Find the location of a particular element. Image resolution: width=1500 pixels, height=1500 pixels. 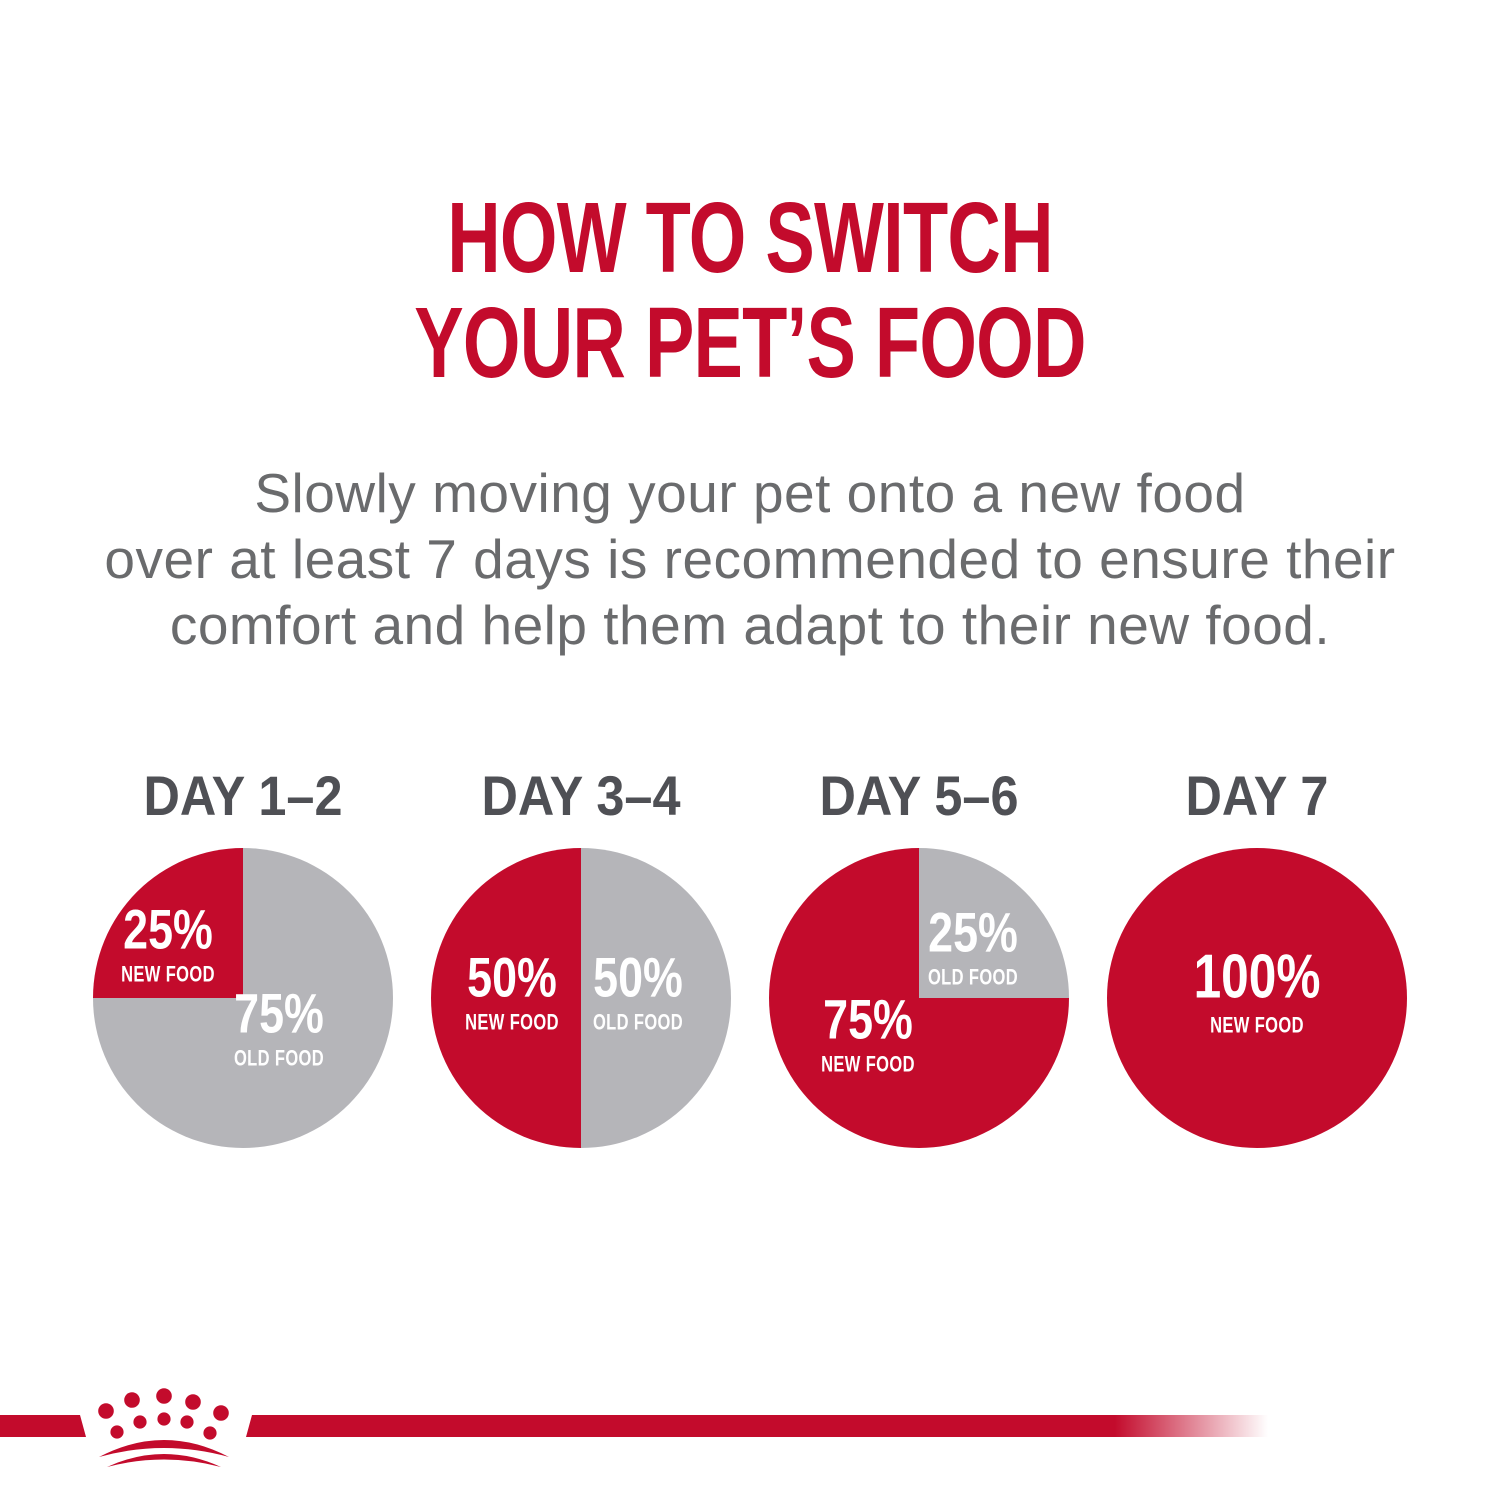

pie-segment-label-old-food: 25% OLD FOOD is located at coordinates (973, 946).